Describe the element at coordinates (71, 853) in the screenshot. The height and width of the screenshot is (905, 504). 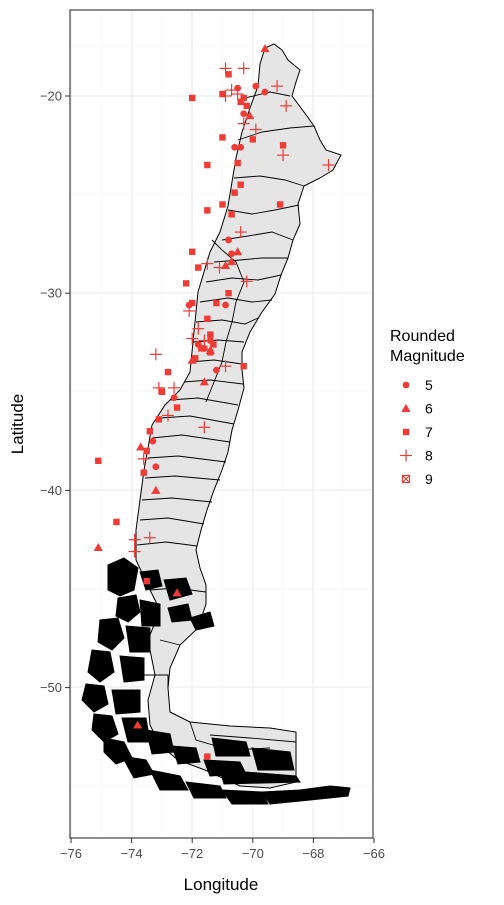
I see `x-tick-label: −76` at that location.